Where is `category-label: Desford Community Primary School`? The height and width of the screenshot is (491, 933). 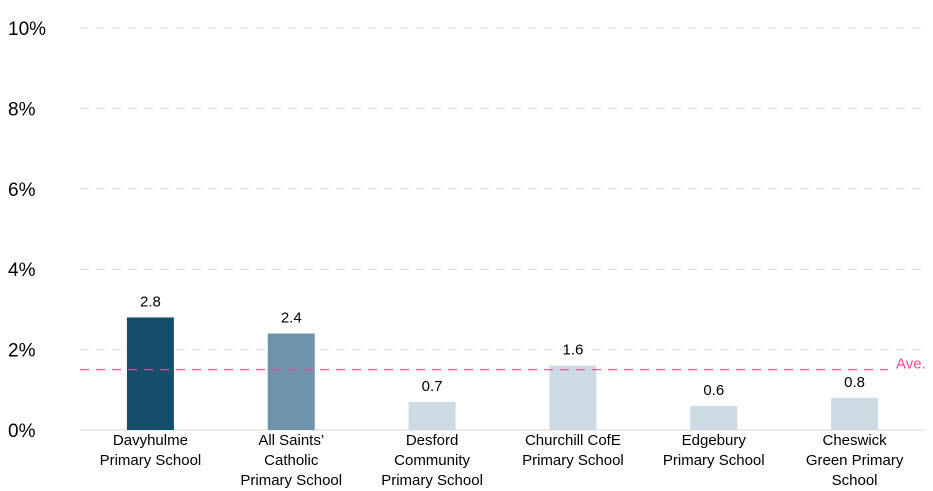
category-label: Desford Community Primary School is located at coordinates (432, 460).